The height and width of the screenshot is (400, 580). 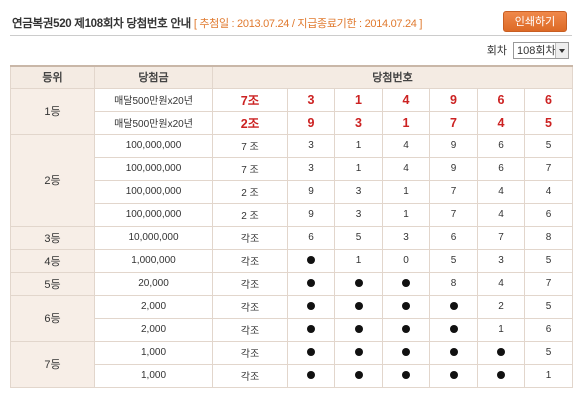 I want to click on table-row: 1등 매달500만원x20년 7조 3 1 4 9 6 6, so click(x=292, y=111).